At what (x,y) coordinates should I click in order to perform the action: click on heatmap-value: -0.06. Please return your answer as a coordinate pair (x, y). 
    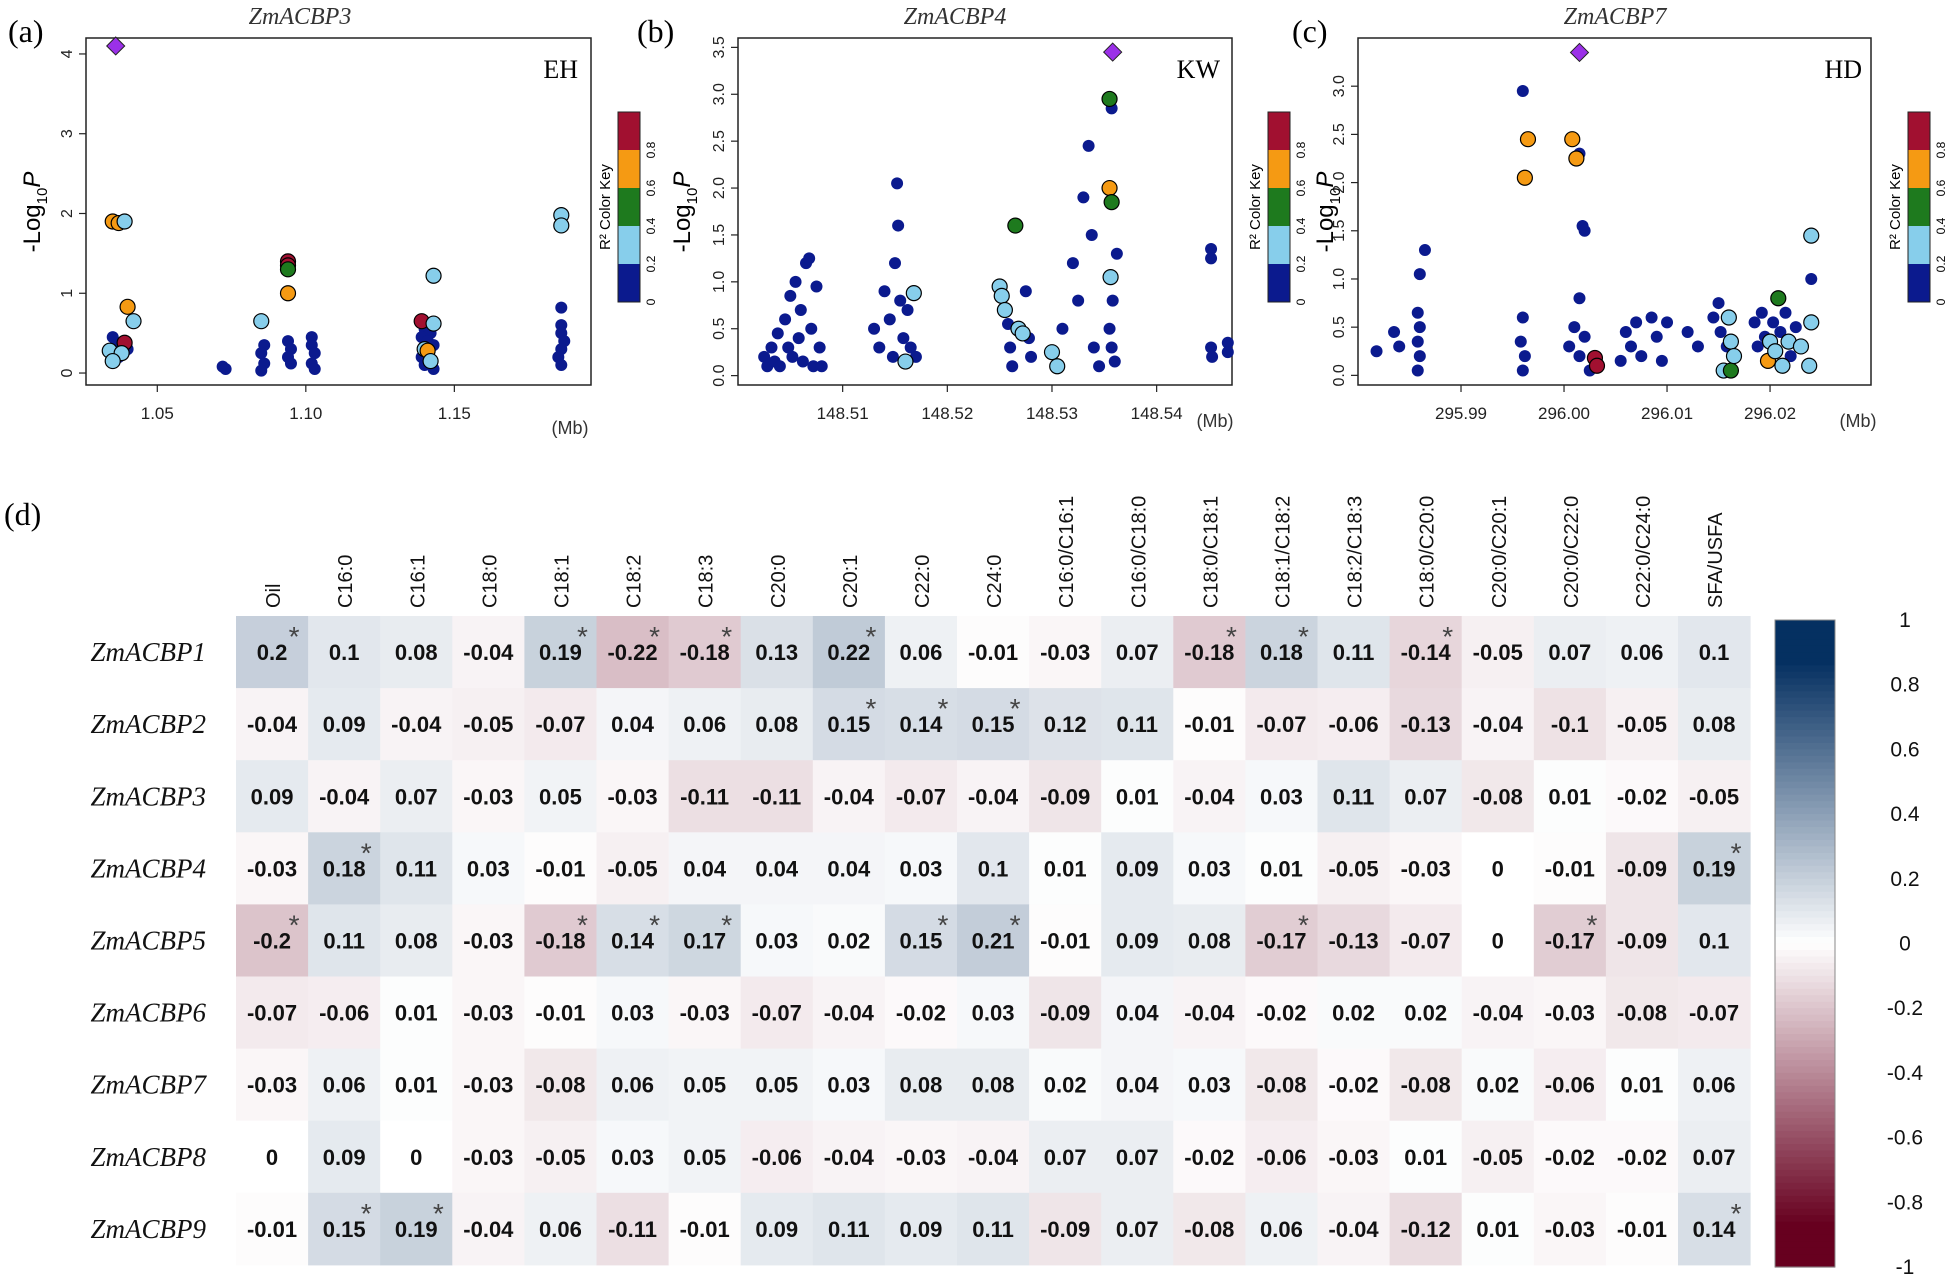
    Looking at the image, I should click on (1570, 1085).